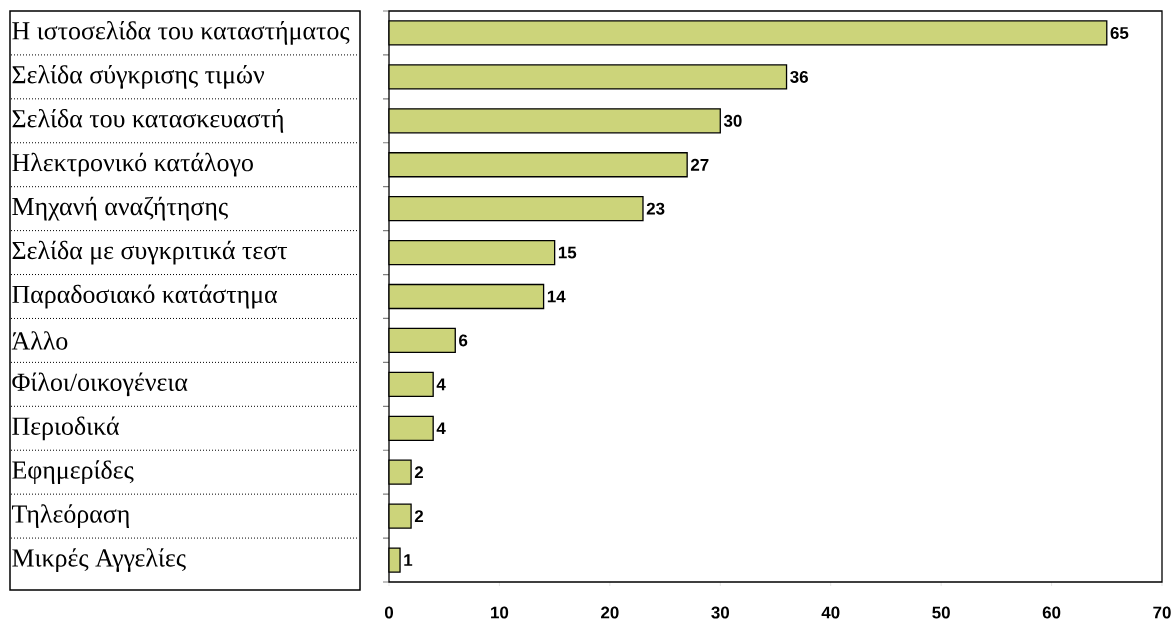  I want to click on y-tick-label: Η ιστοσελίδα του καταστήματος, so click(181, 33).